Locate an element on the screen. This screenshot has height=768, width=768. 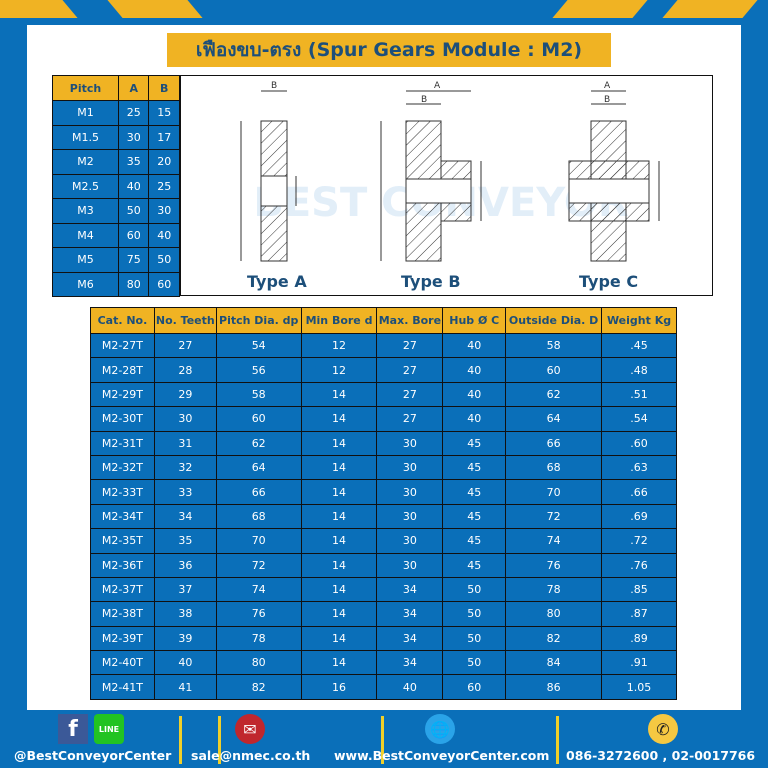
gear-cell: M2-32T is located at coordinates (122, 467).